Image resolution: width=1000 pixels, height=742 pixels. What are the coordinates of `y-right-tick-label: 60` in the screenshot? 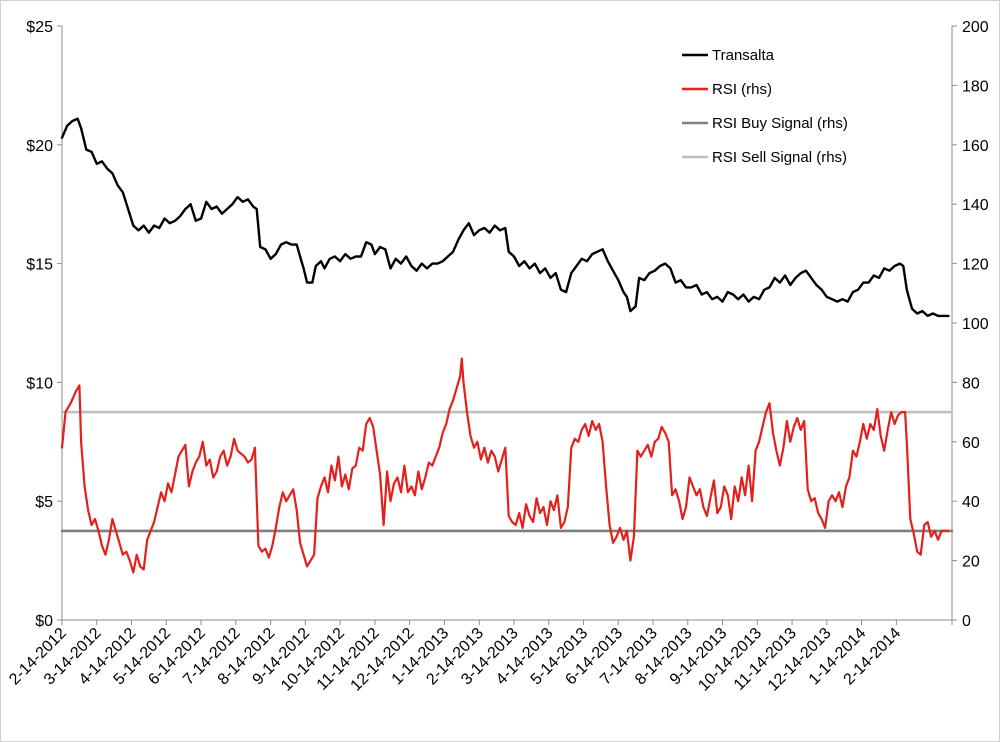 It's located at (971, 443).